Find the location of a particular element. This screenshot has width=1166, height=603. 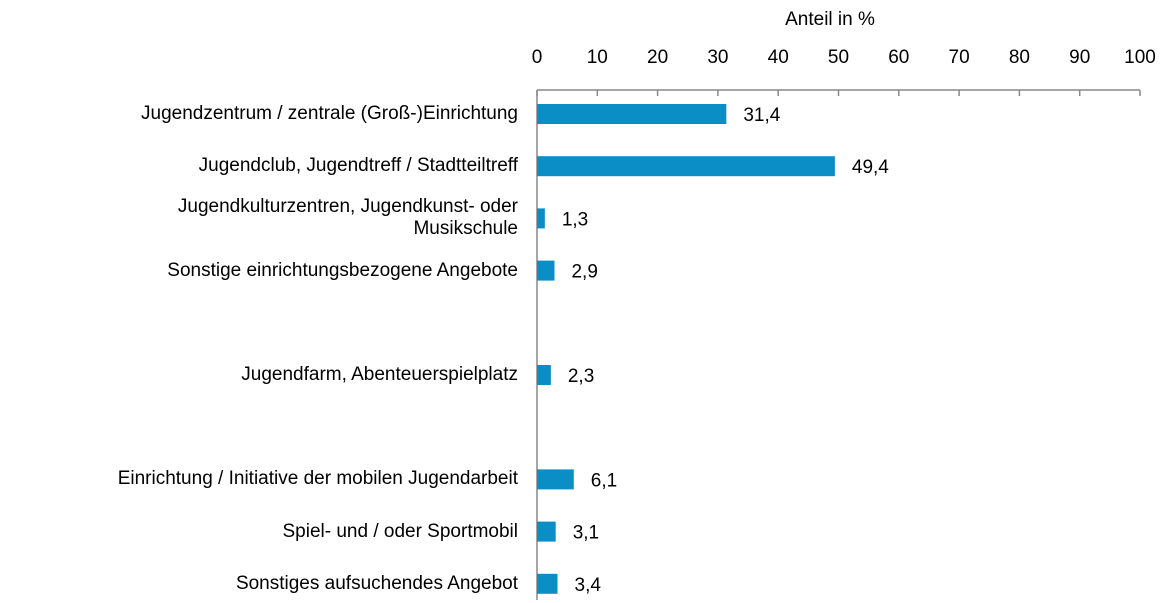

data-label: 2,3 is located at coordinates (581, 376).